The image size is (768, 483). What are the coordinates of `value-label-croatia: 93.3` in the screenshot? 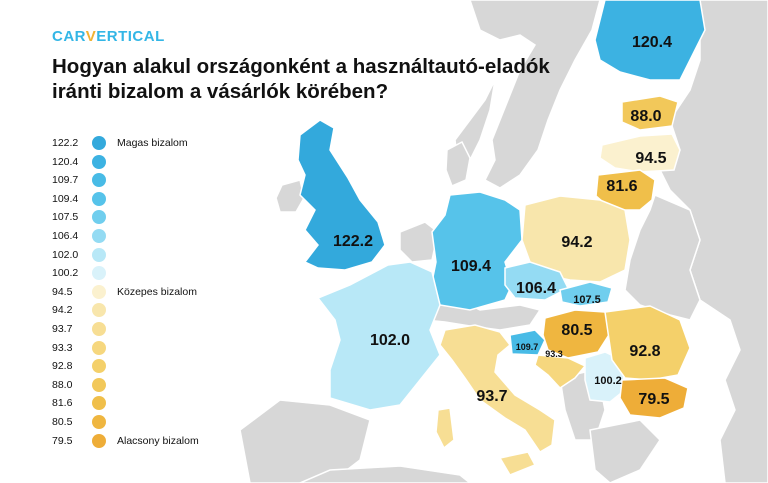 It's located at (554, 354).